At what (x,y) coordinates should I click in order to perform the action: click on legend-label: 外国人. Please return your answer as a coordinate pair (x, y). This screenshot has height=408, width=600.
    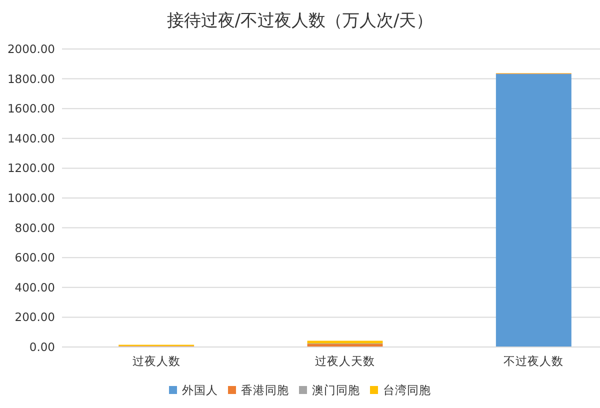
    Looking at the image, I should click on (200, 390).